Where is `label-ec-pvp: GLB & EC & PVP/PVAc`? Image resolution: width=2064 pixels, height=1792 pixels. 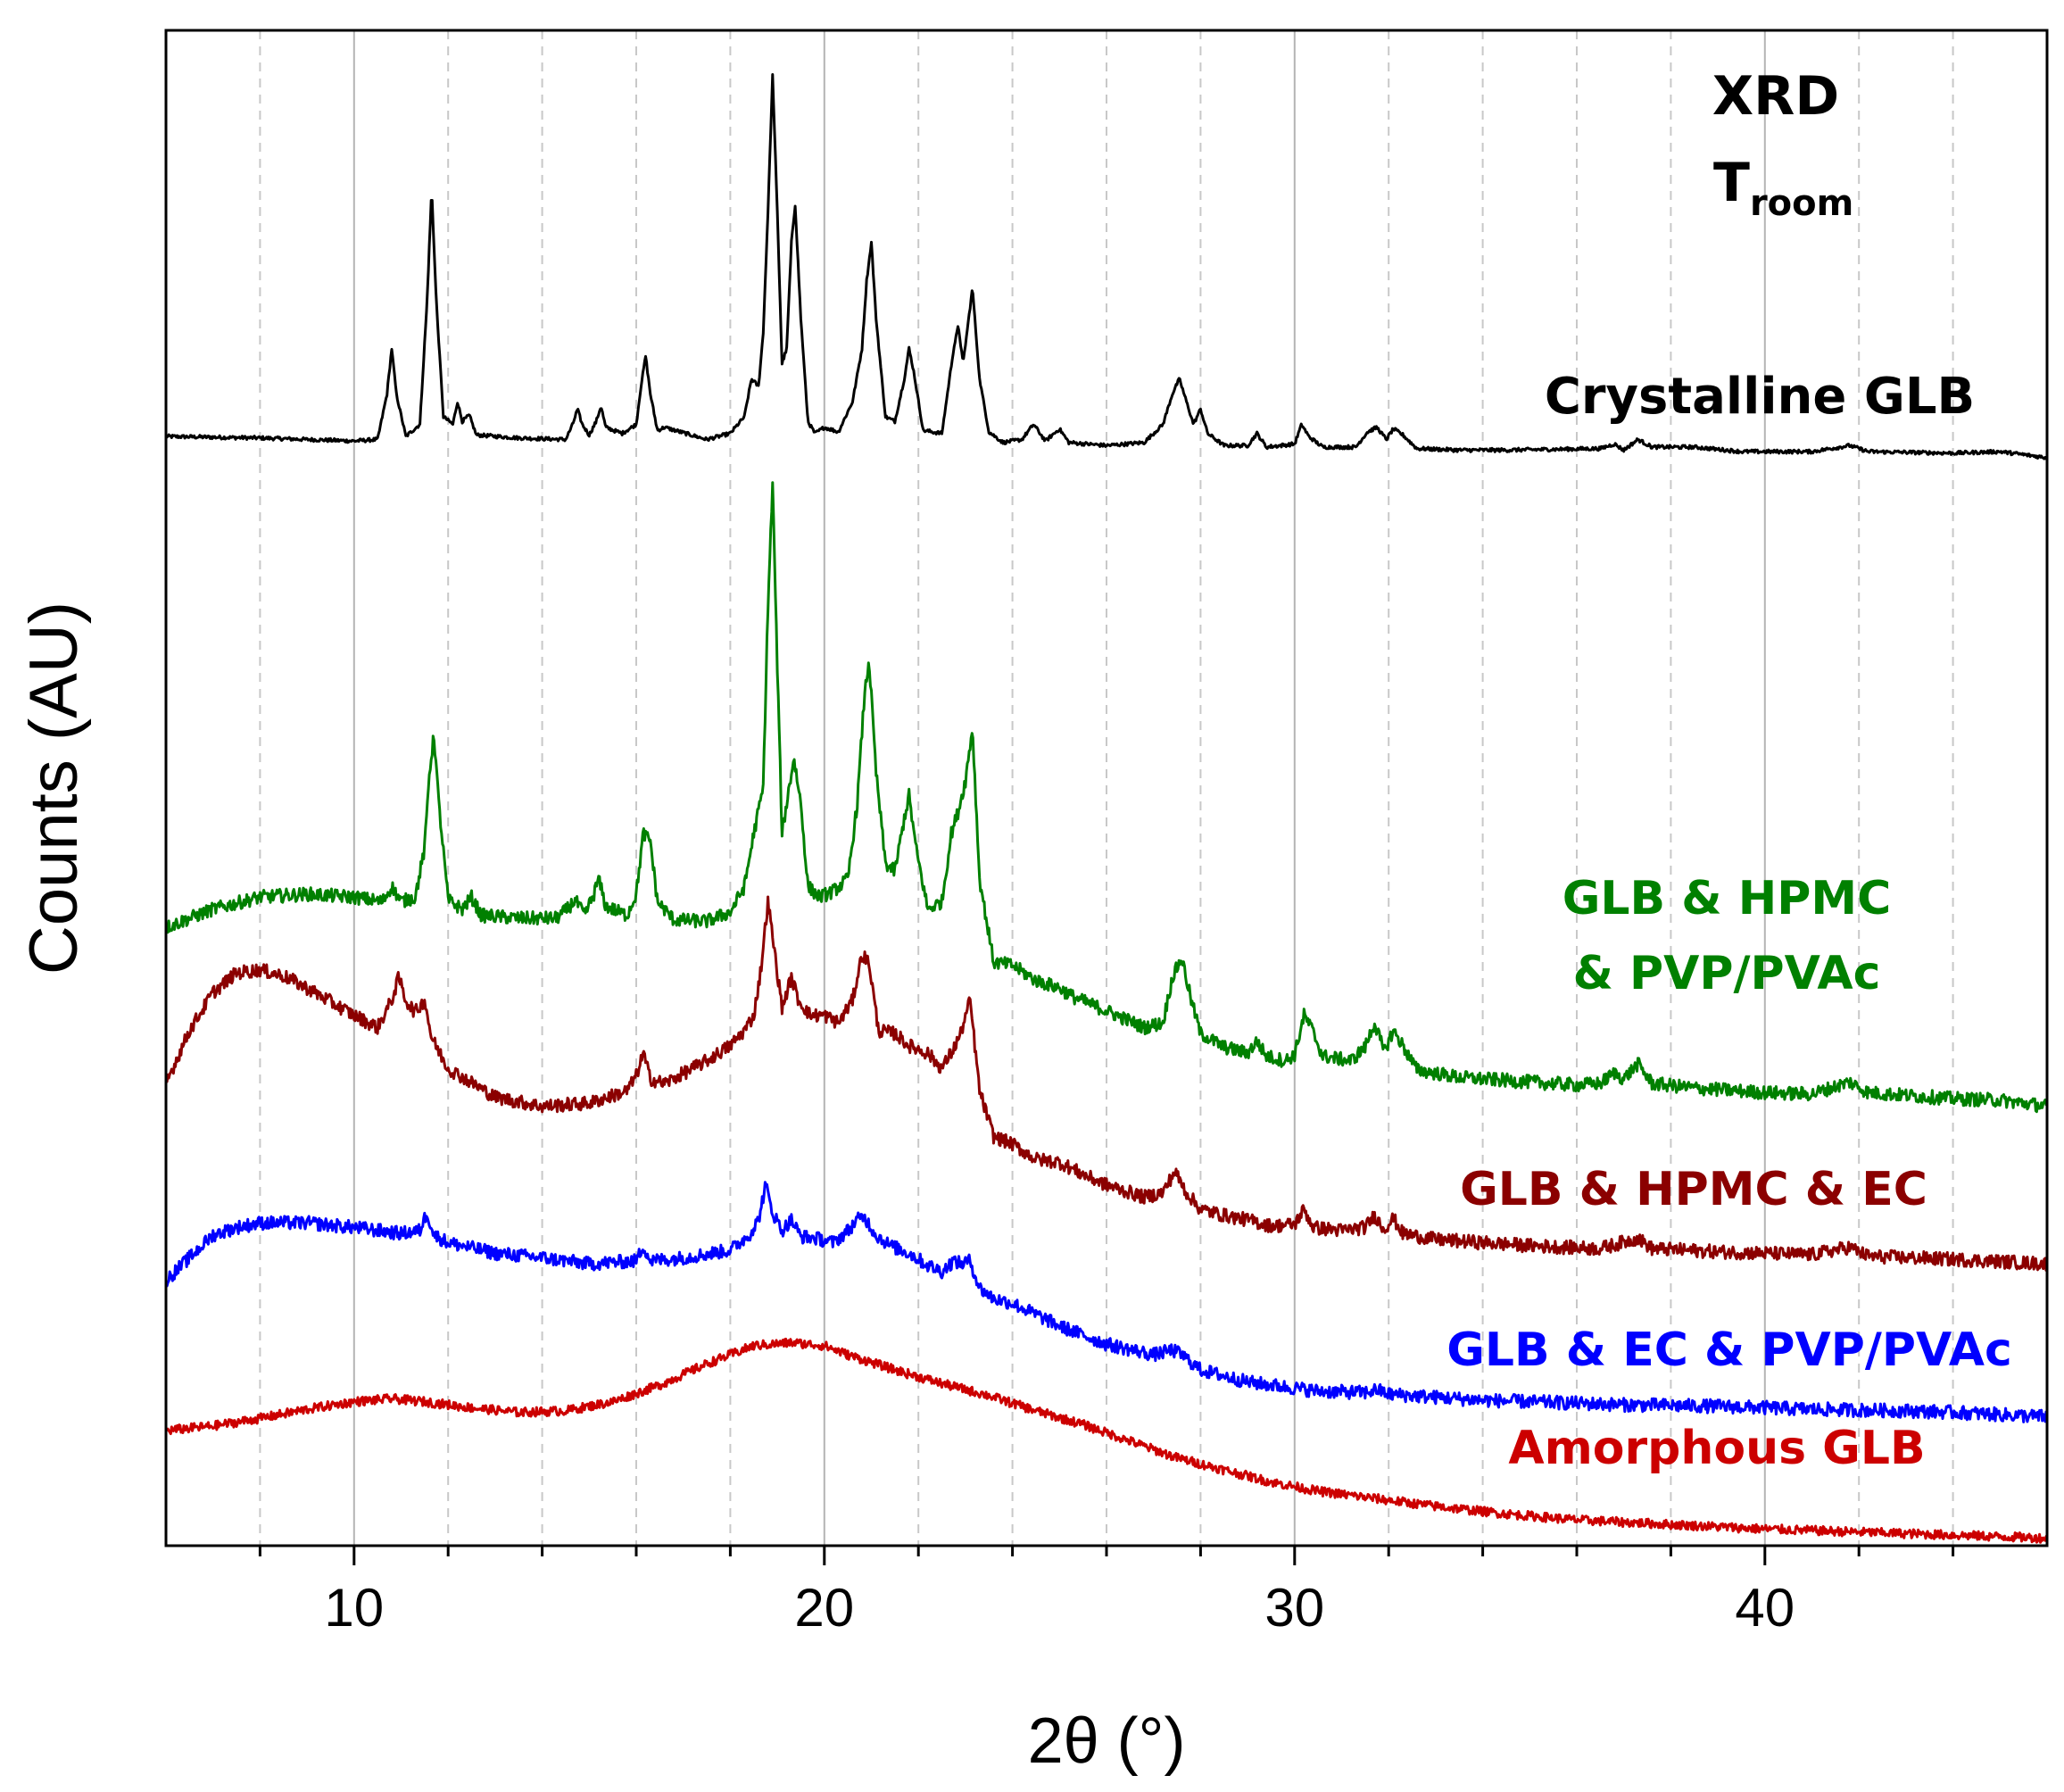
label-ec-pvp: GLB & EC & PVP/PVAc is located at coordinates (1729, 1350).